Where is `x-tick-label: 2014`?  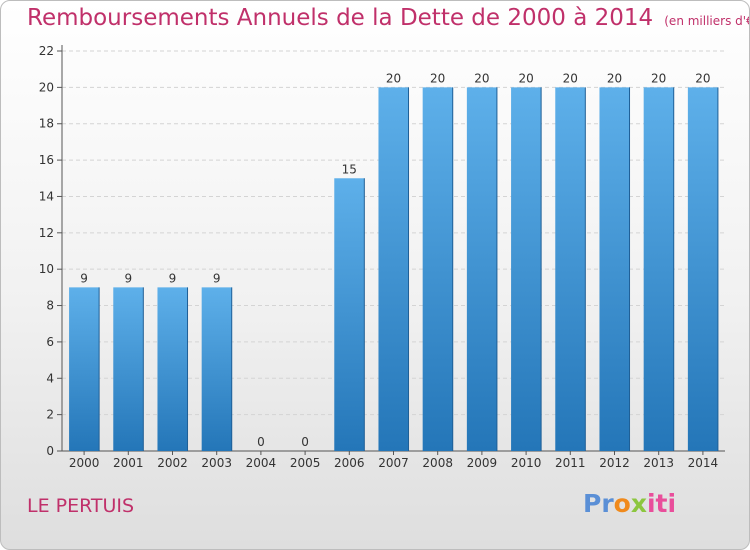 x-tick-label: 2014 is located at coordinates (703, 463).